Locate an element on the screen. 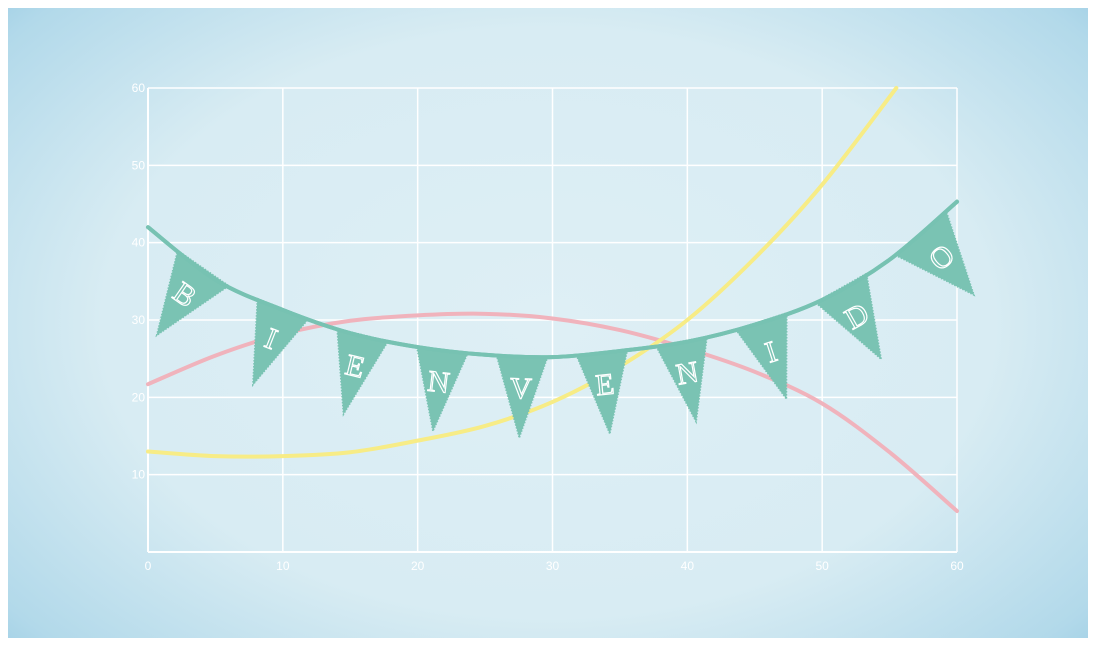  x-tick-label: 50 is located at coordinates (822, 566).